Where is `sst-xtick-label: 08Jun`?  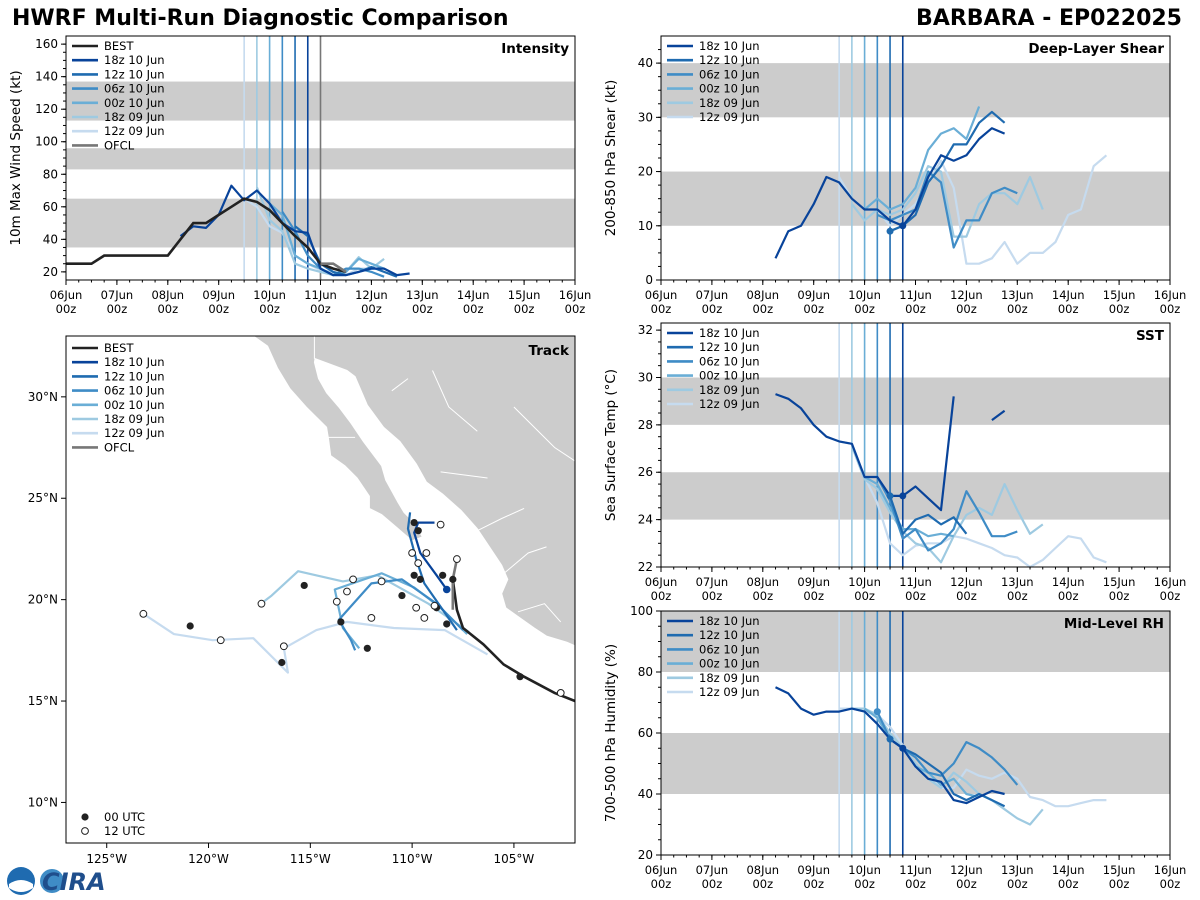
sst-xtick-label: 08Jun is located at coordinates (762, 582).